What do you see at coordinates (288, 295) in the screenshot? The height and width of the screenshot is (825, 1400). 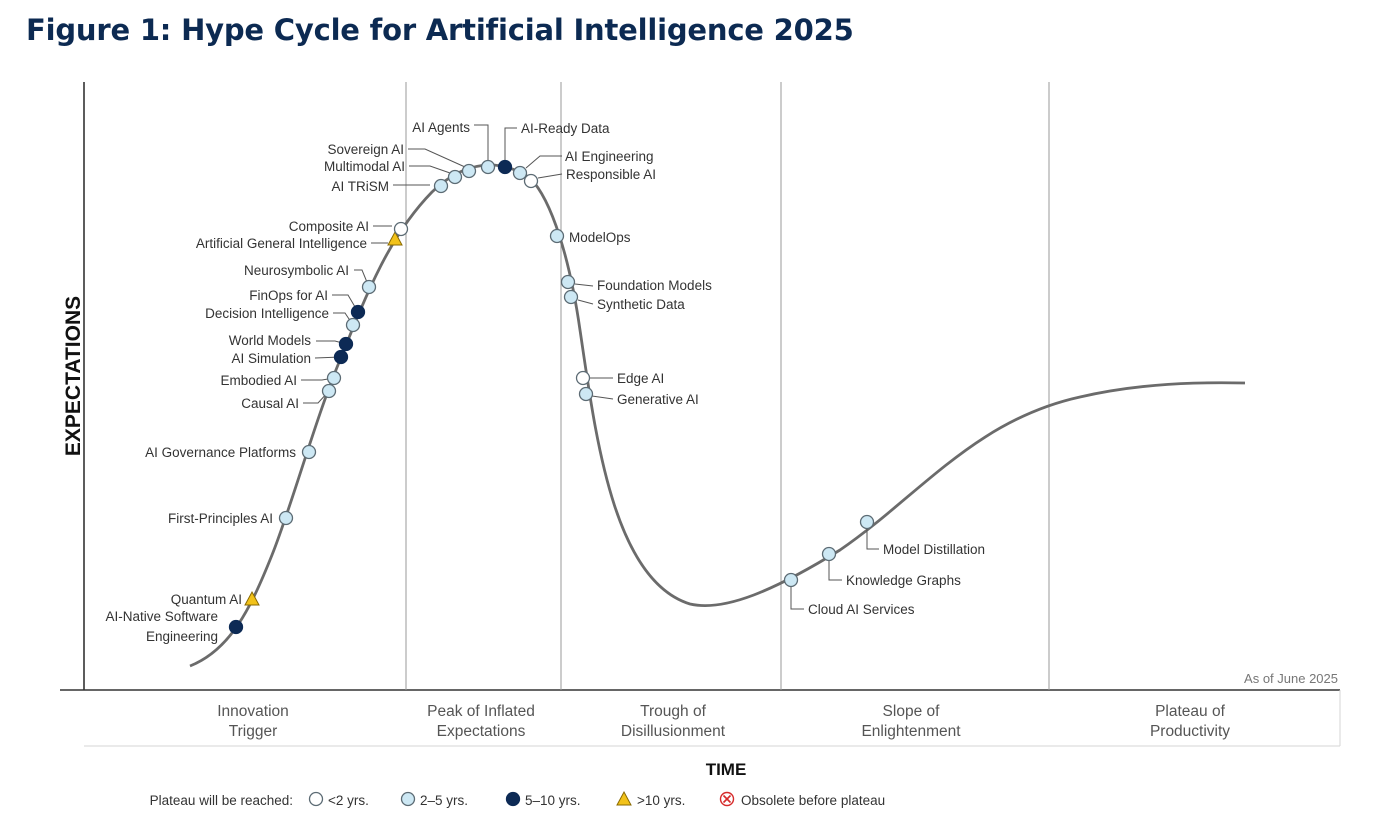 I see `label-finops-for-ai: FinOps for AI` at bounding box center [288, 295].